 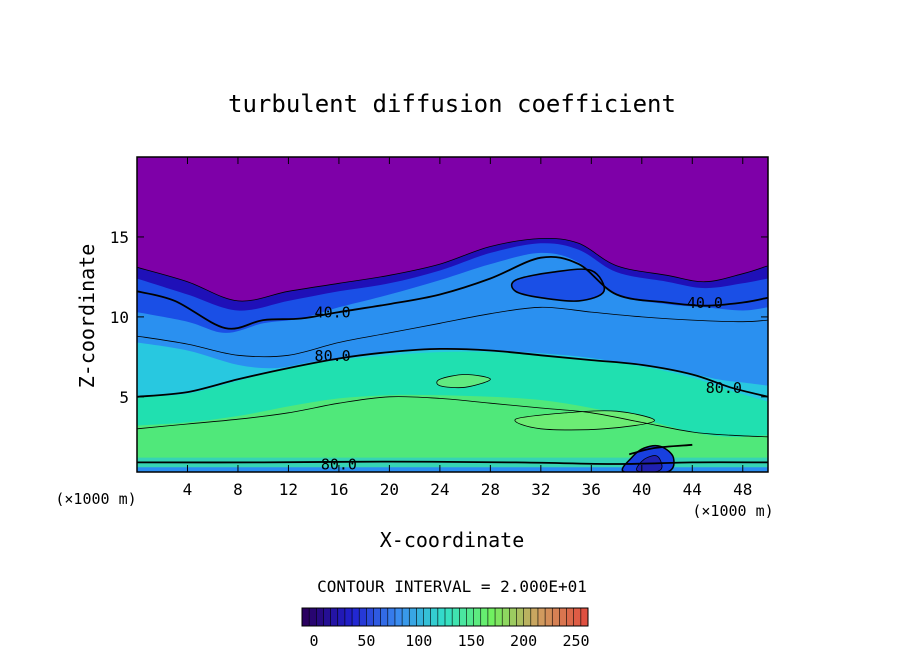 I want to click on chart-title: turbulent diffusion coefficient, so click(x=452, y=104).